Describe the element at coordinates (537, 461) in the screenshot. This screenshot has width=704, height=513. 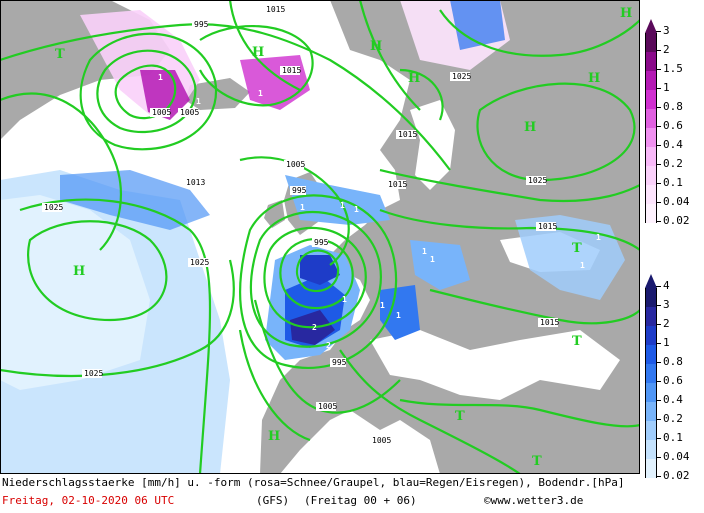
I see `low-pressure-center: T` at that location.